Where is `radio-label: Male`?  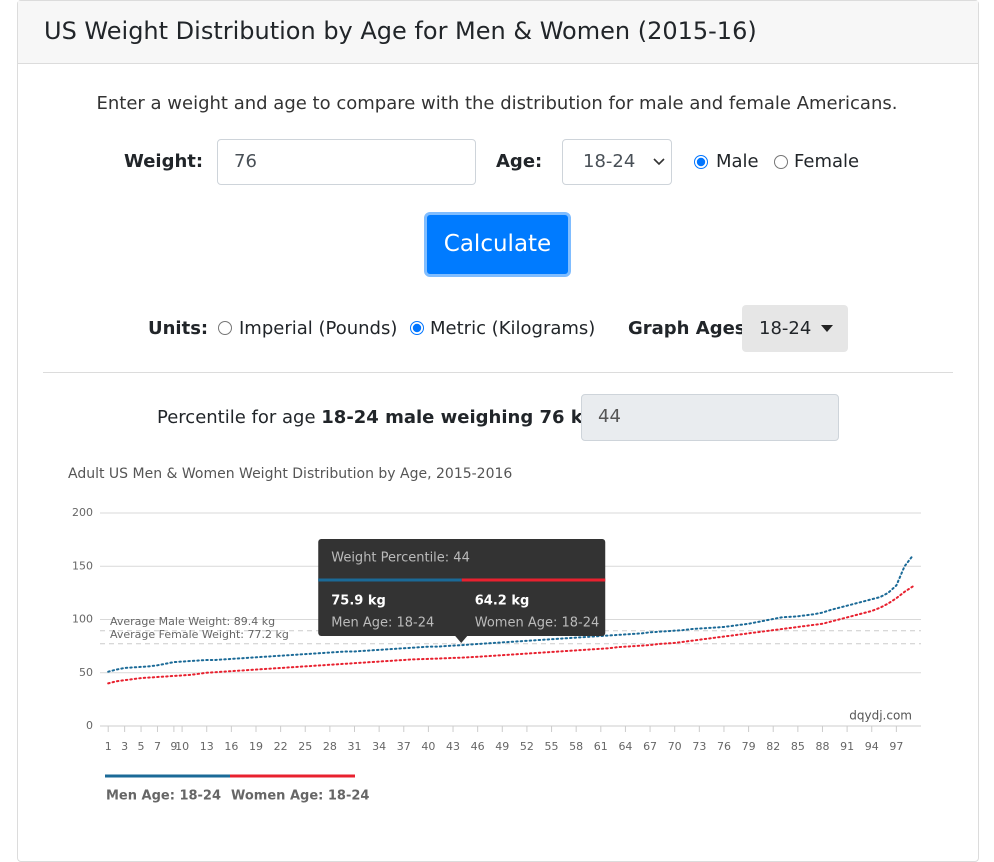 radio-label: Male is located at coordinates (737, 161).